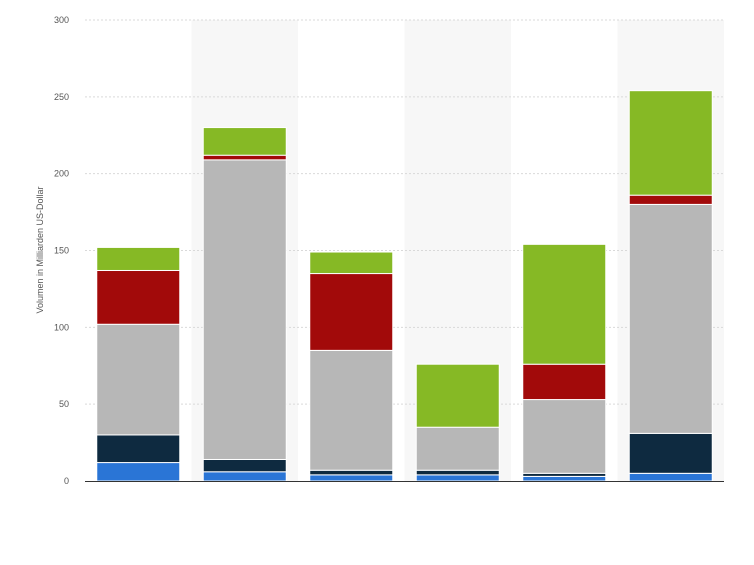  What do you see at coordinates (61, 327) in the screenshot?
I see `y-tick-label: 100` at bounding box center [61, 327].